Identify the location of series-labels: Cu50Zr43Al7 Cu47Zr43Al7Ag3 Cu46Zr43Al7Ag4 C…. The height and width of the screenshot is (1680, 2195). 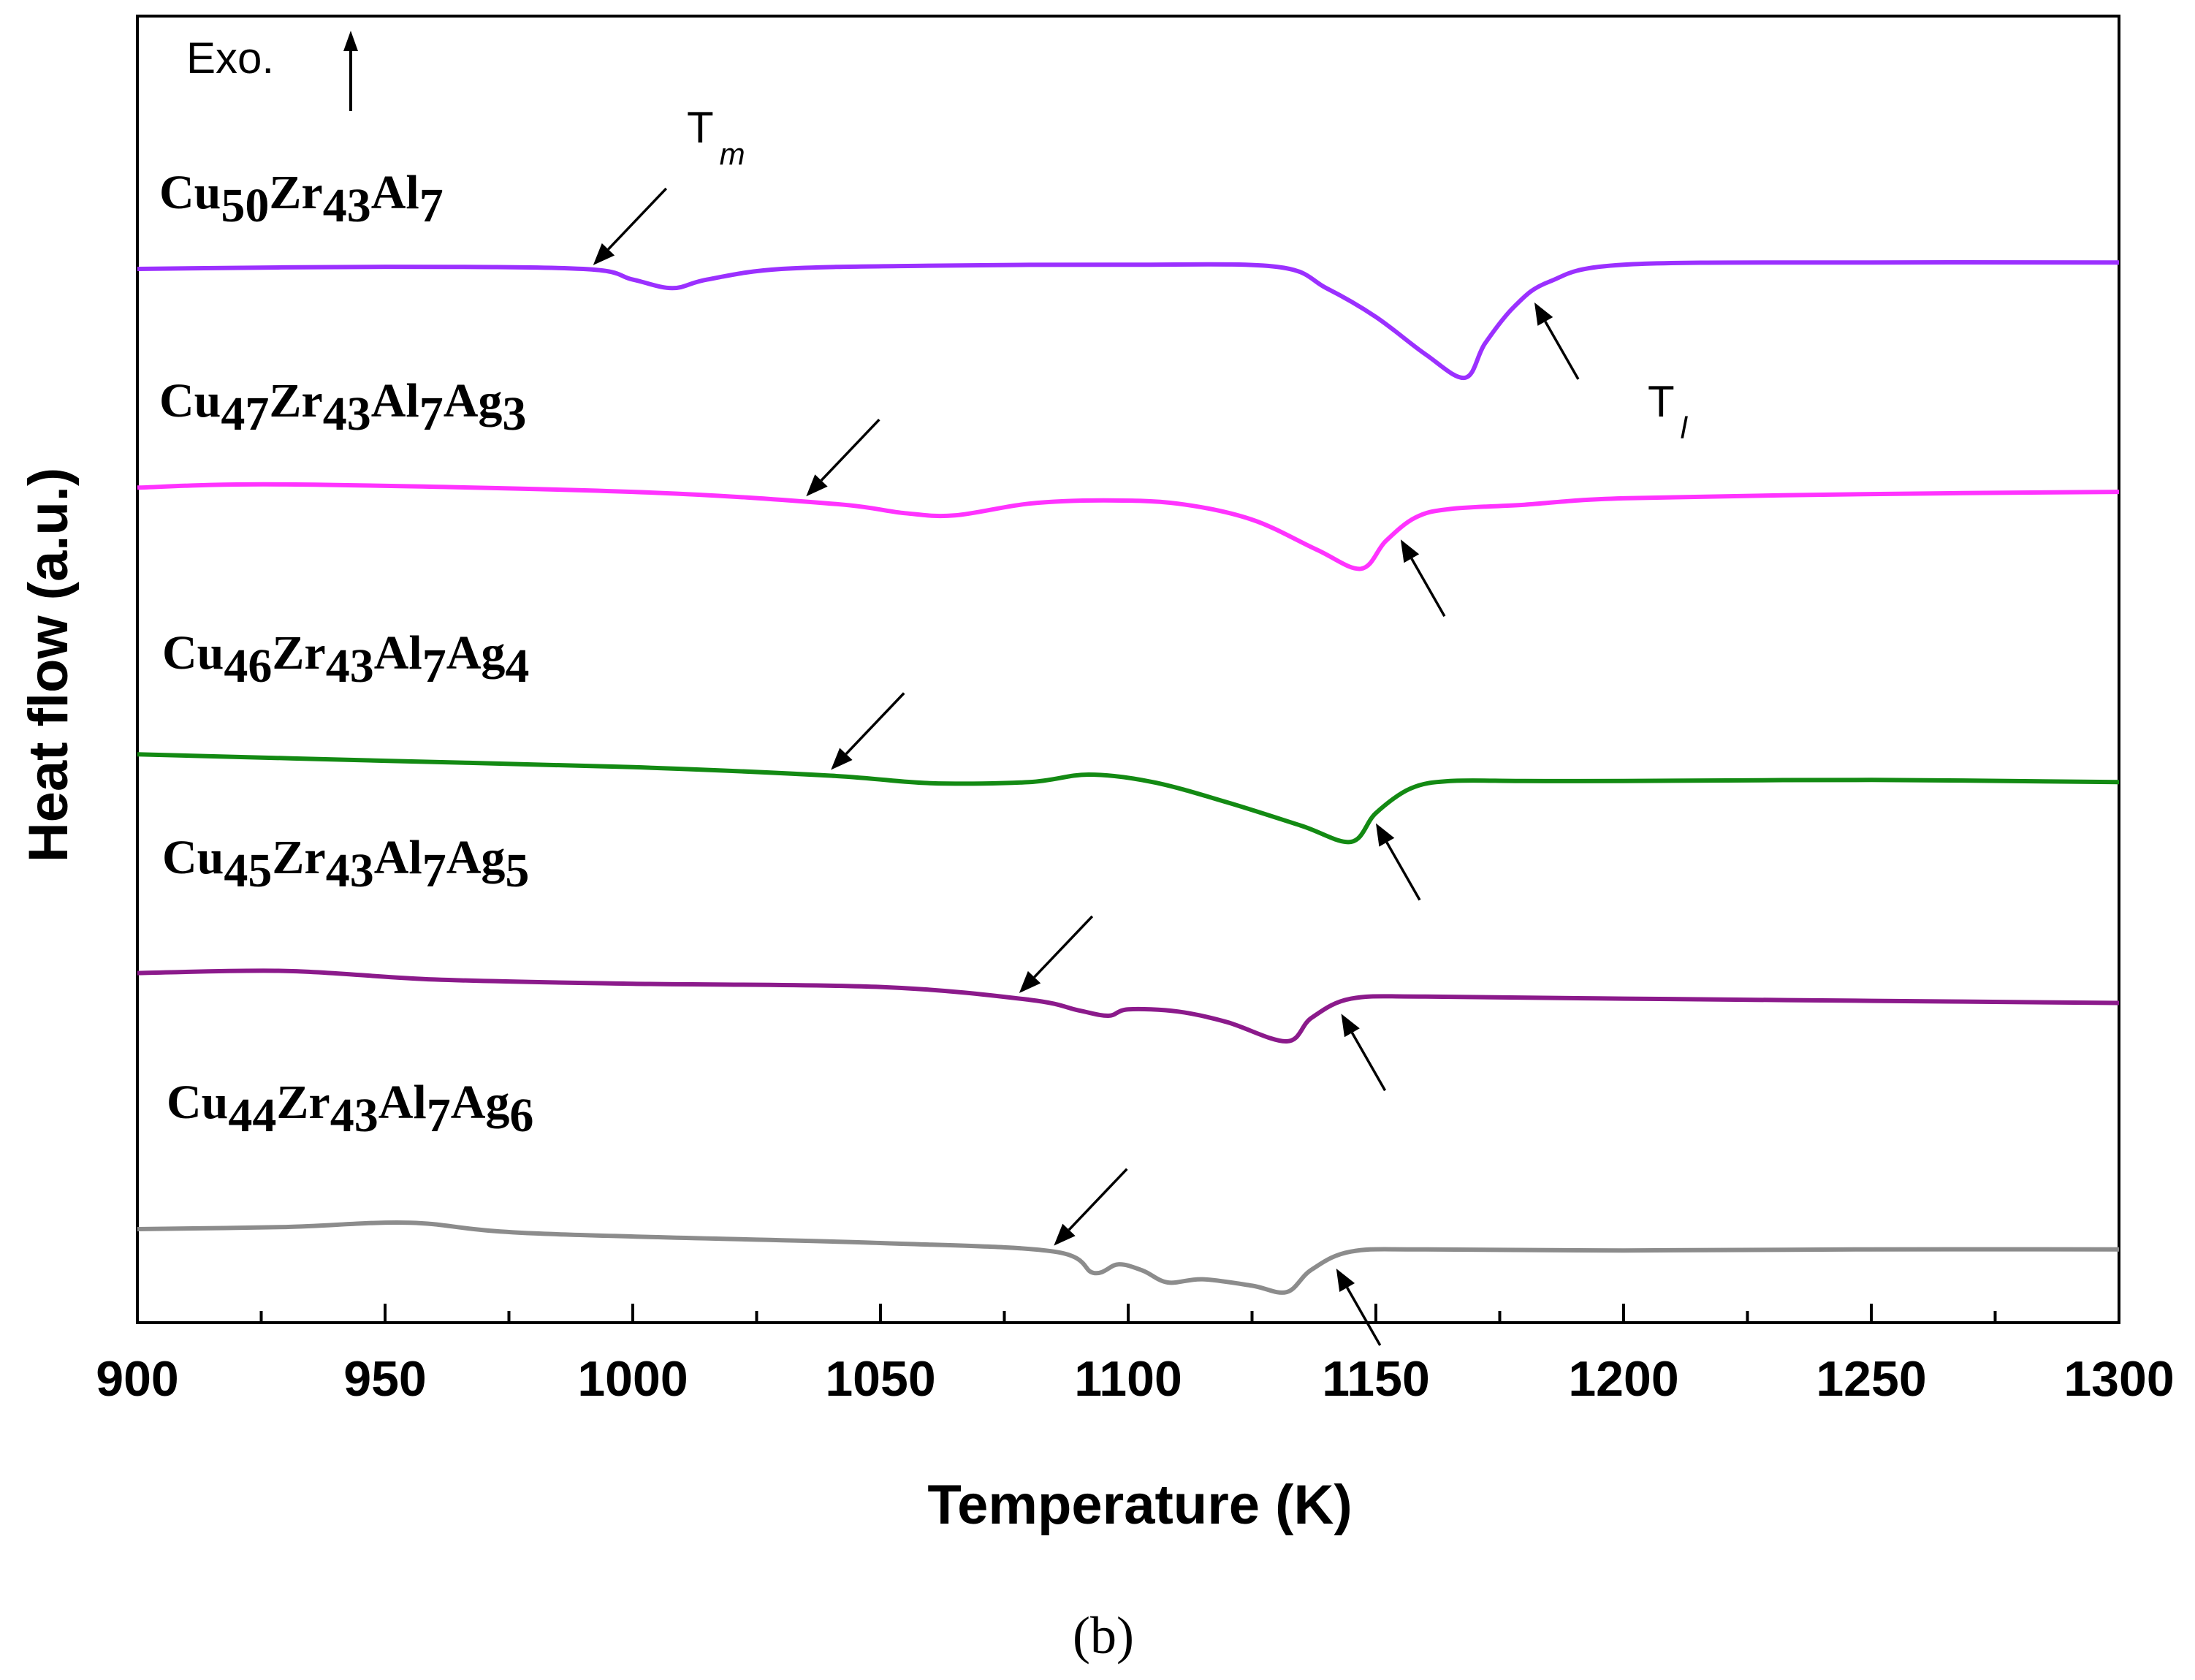
(346, 654).